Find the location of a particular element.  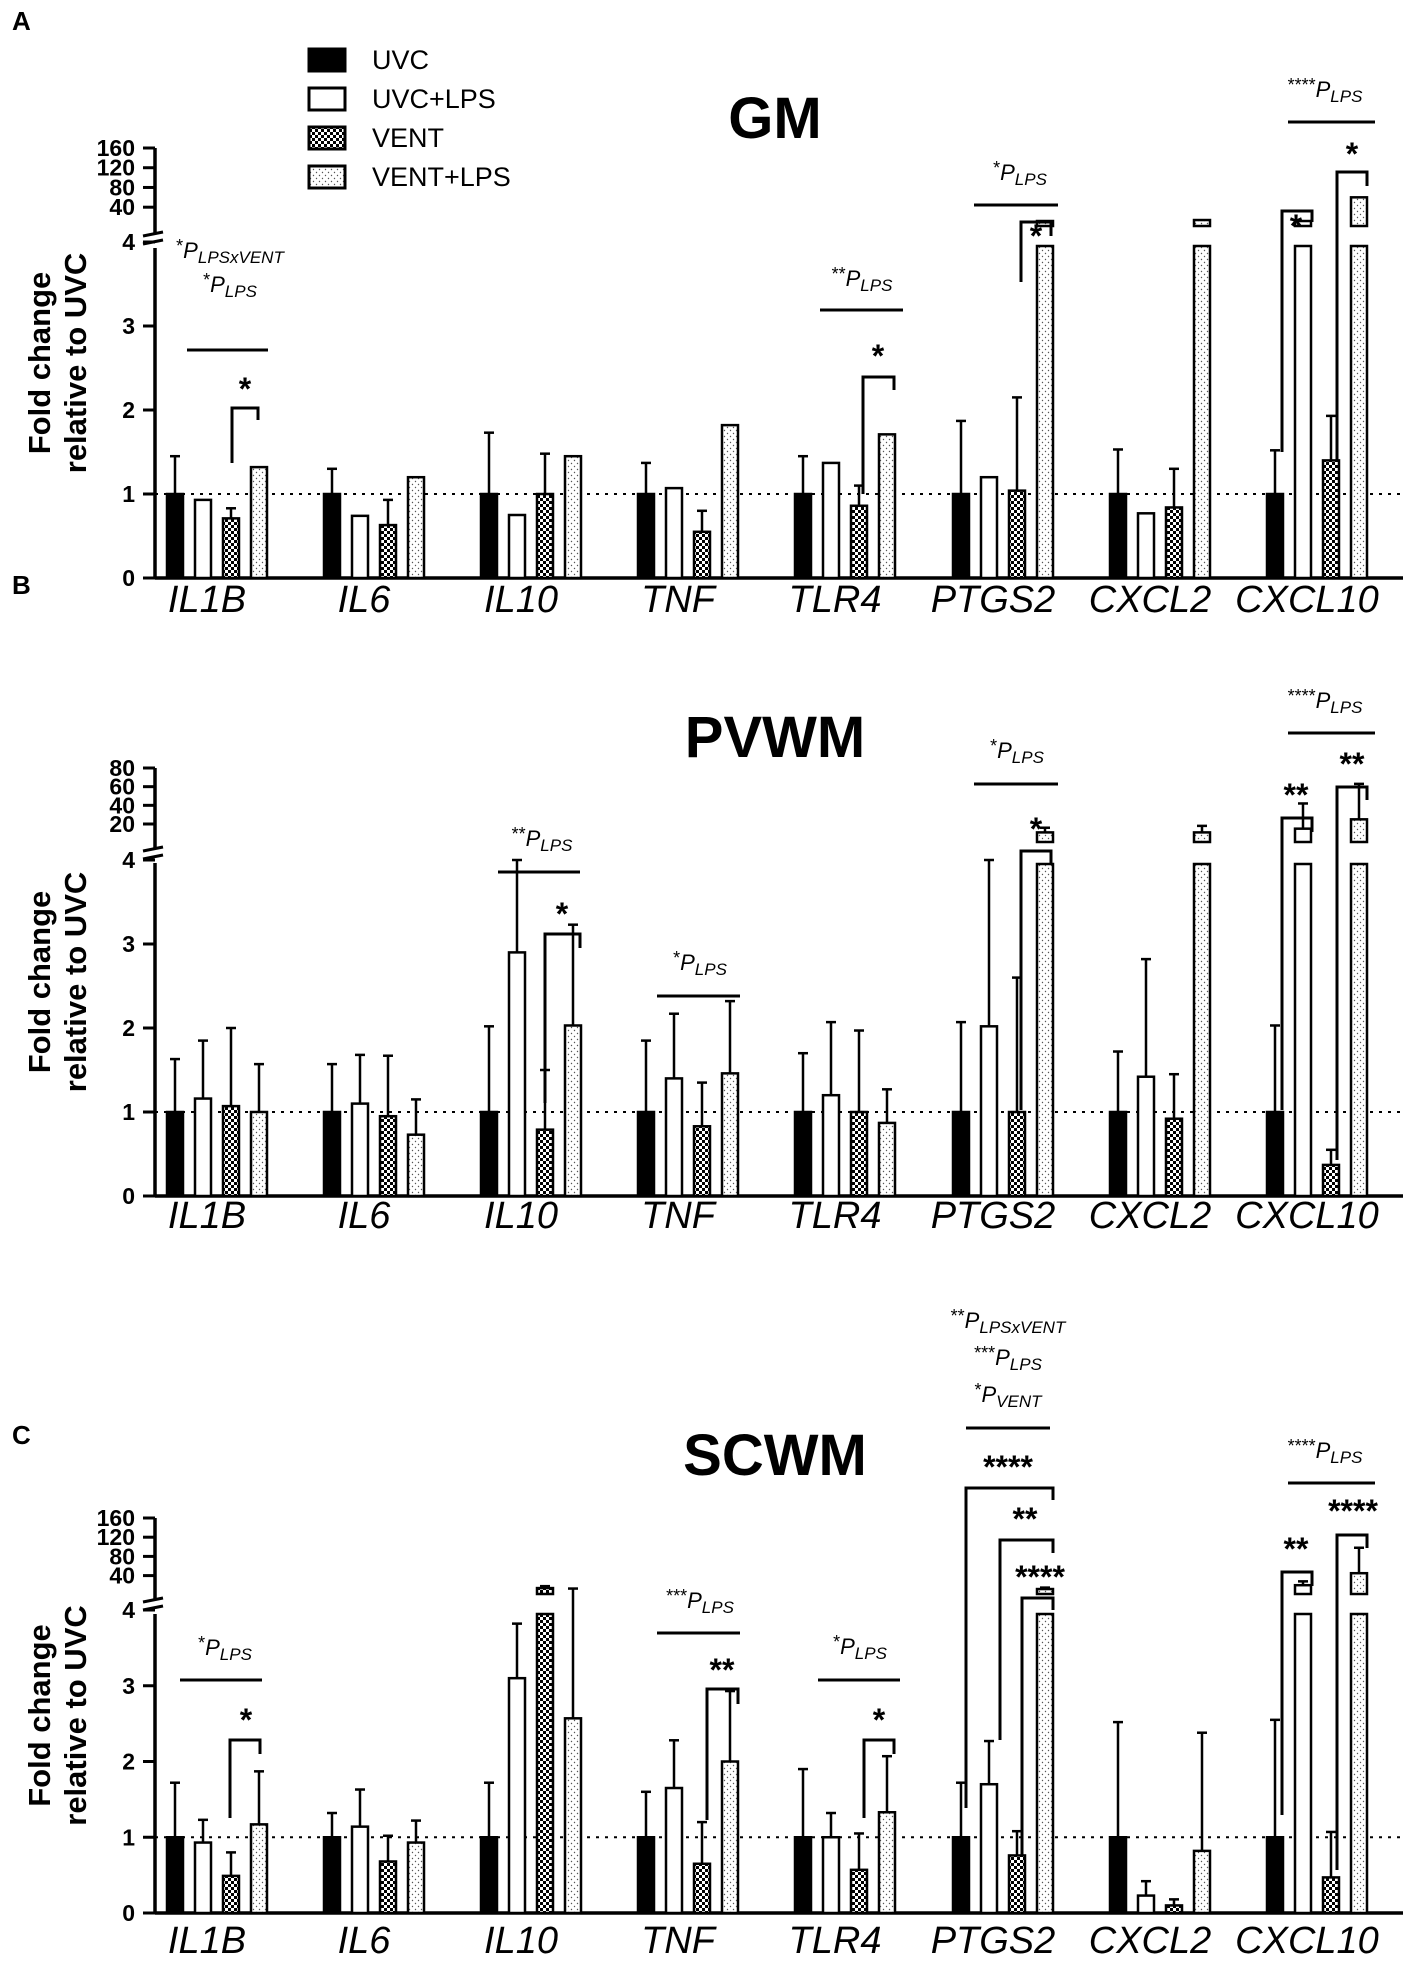

y-tick-label: 60 is located at coordinates (122, 787).